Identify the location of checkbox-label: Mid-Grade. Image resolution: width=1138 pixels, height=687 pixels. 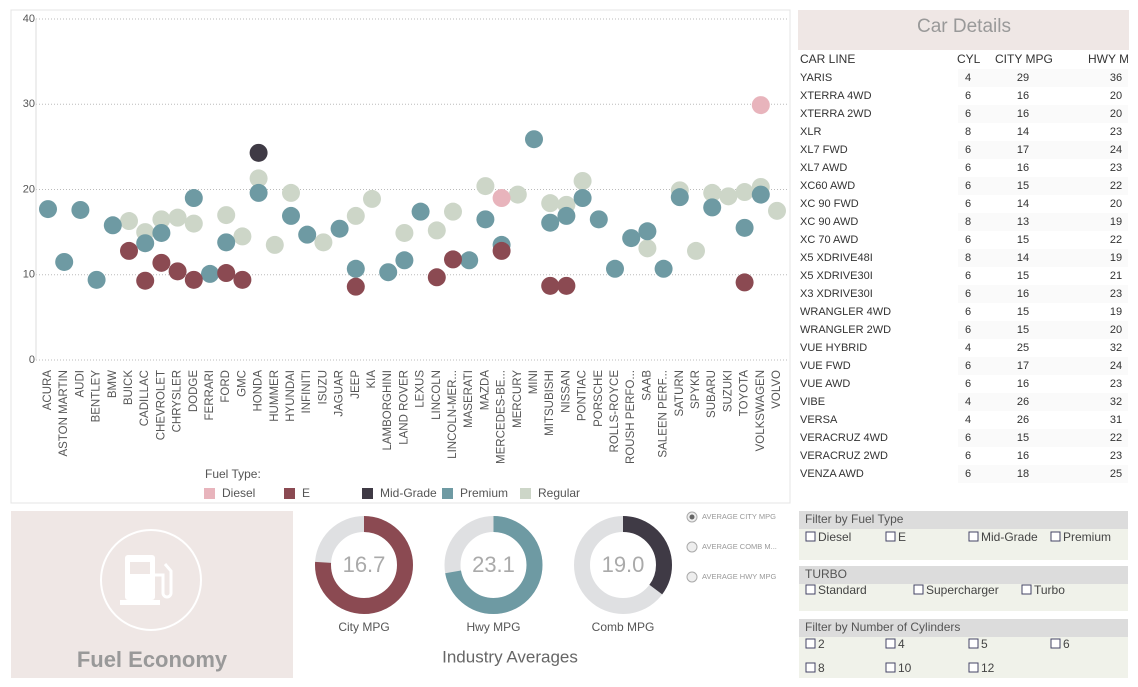
(1009, 537).